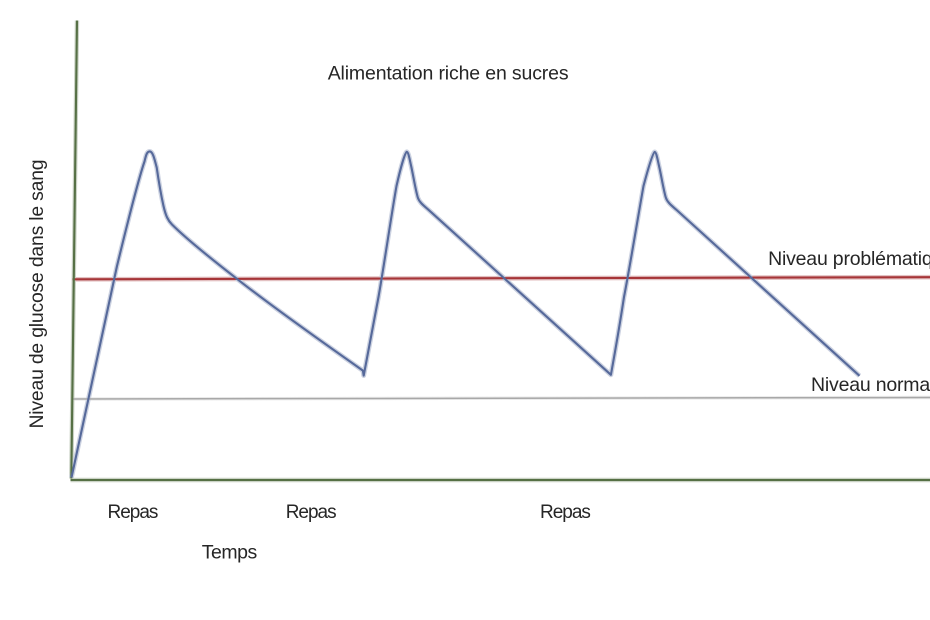 Image resolution: width=930 pixels, height=620 pixels. Describe the element at coordinates (37, 294) in the screenshot. I see `svg-text: Niveau de glucose dans le sang` at that location.